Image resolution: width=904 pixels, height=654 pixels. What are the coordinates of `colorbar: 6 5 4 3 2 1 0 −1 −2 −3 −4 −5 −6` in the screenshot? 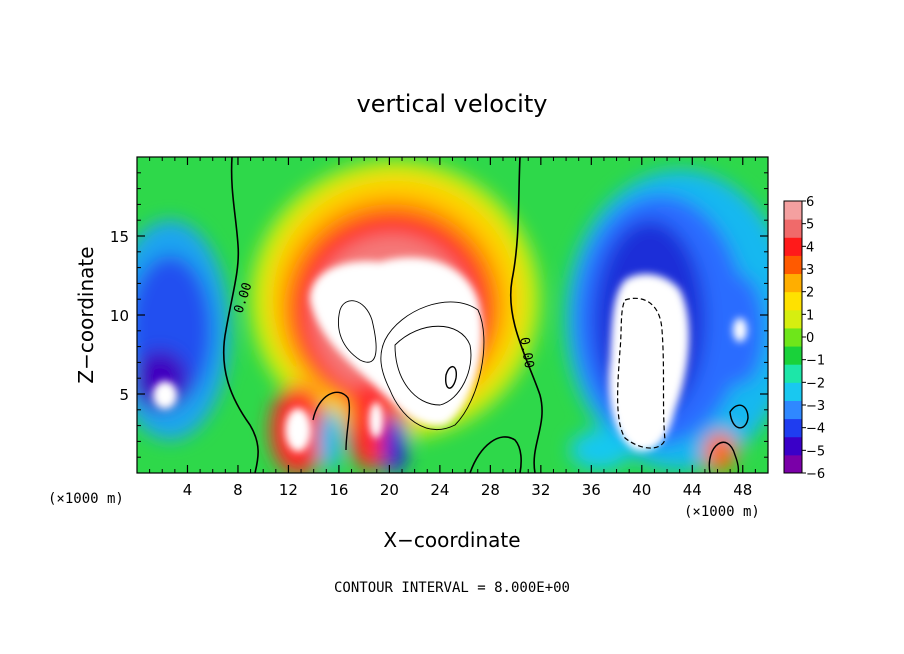 It's located at (804, 338).